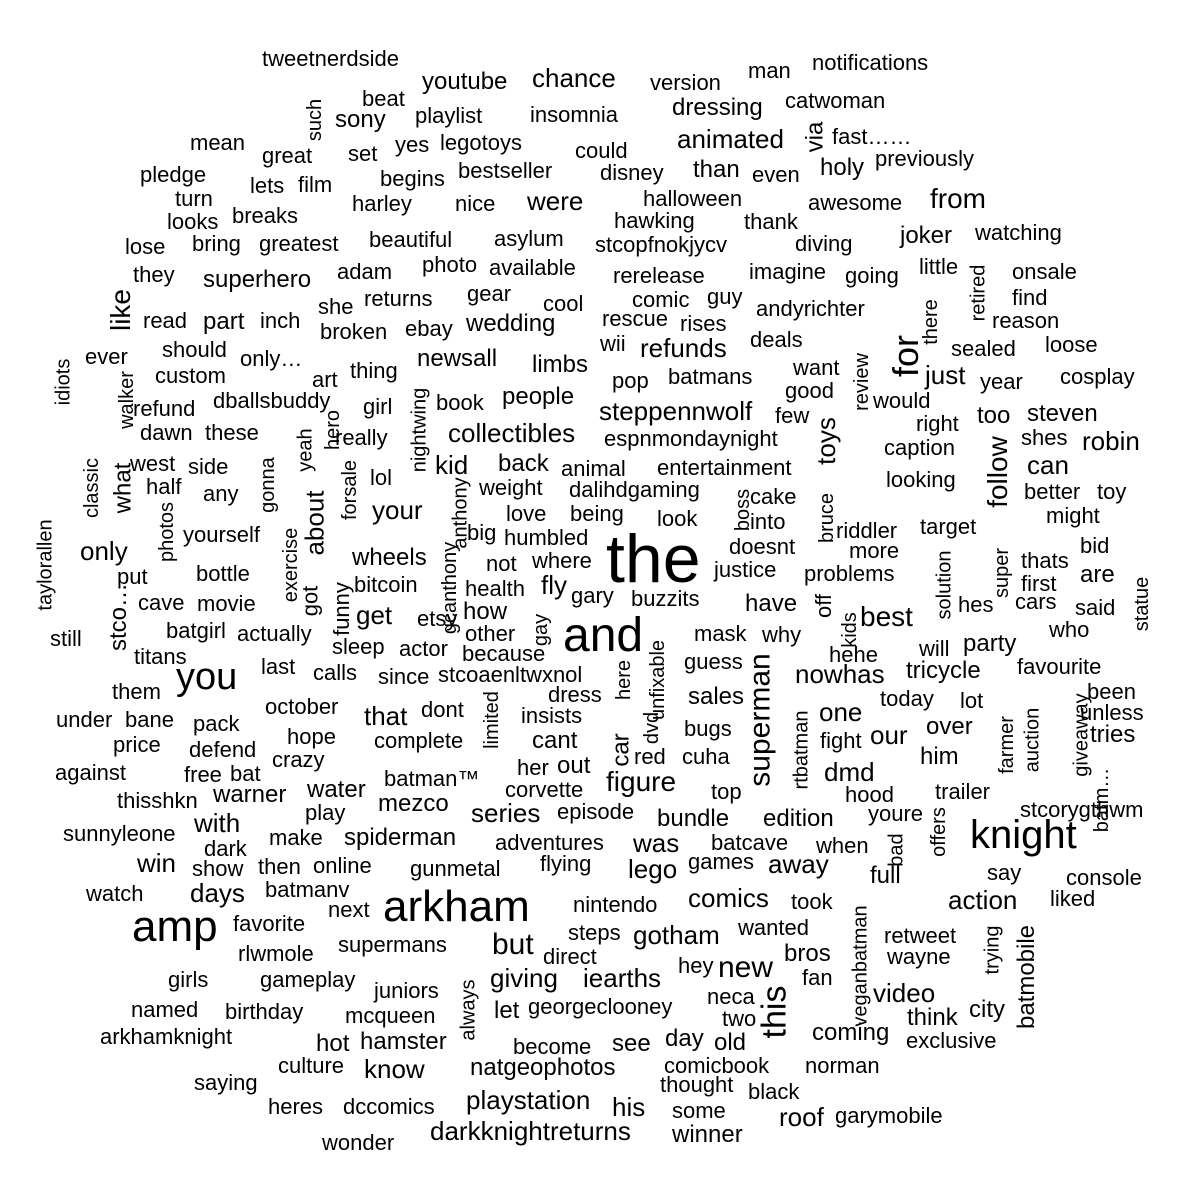  I want to click on word-bugs: bugs, so click(708, 728).